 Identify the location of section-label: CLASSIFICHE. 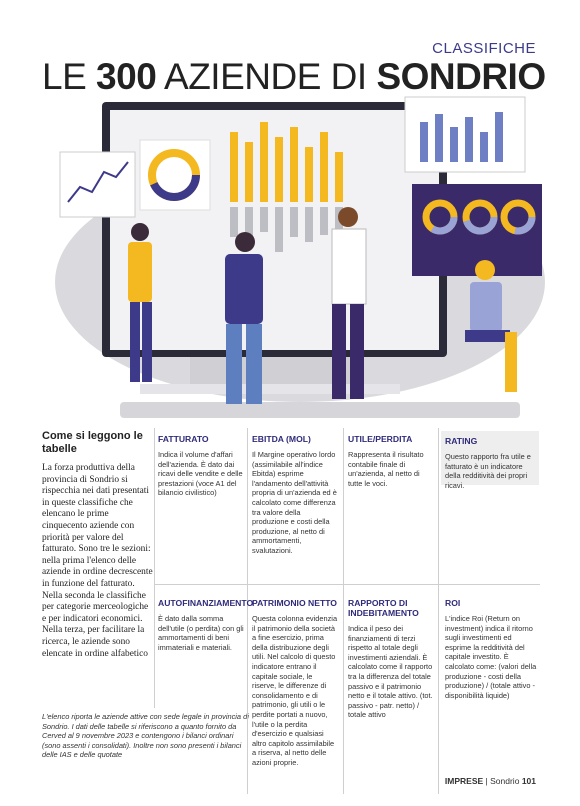
(484, 48).